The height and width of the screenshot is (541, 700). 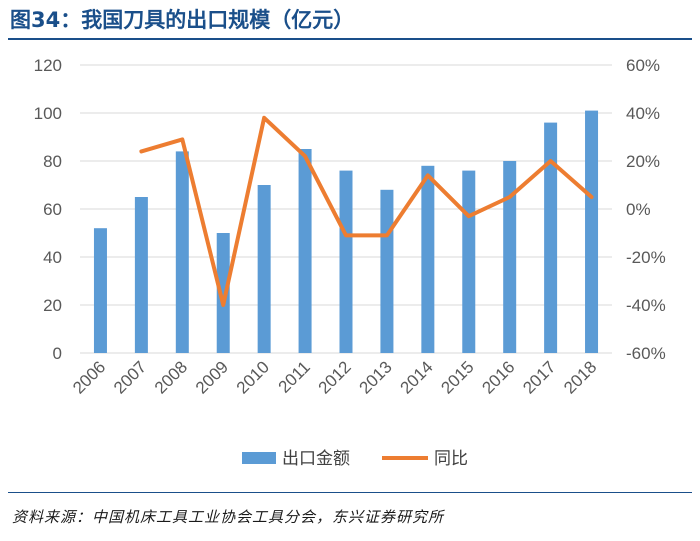 What do you see at coordinates (416, 377) in the screenshot?
I see `x-tick-label: 2014` at bounding box center [416, 377].